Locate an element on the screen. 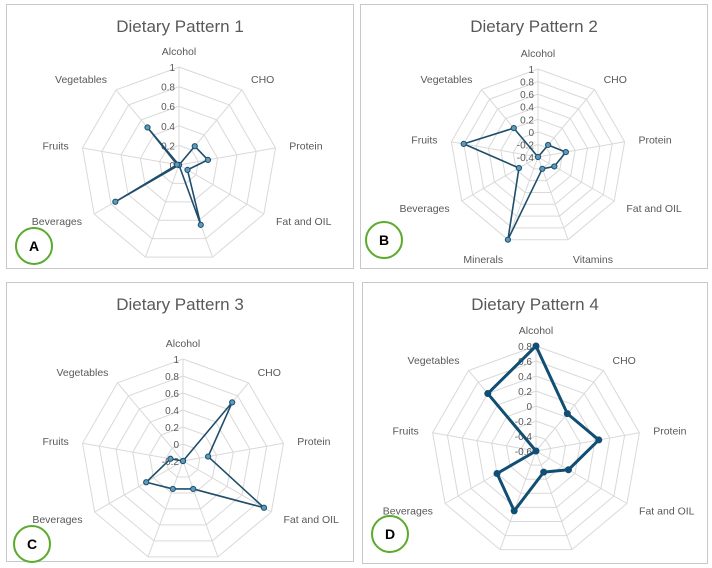 The image size is (712, 568). chart-title: Dietary Pattern 4 is located at coordinates (535, 304).